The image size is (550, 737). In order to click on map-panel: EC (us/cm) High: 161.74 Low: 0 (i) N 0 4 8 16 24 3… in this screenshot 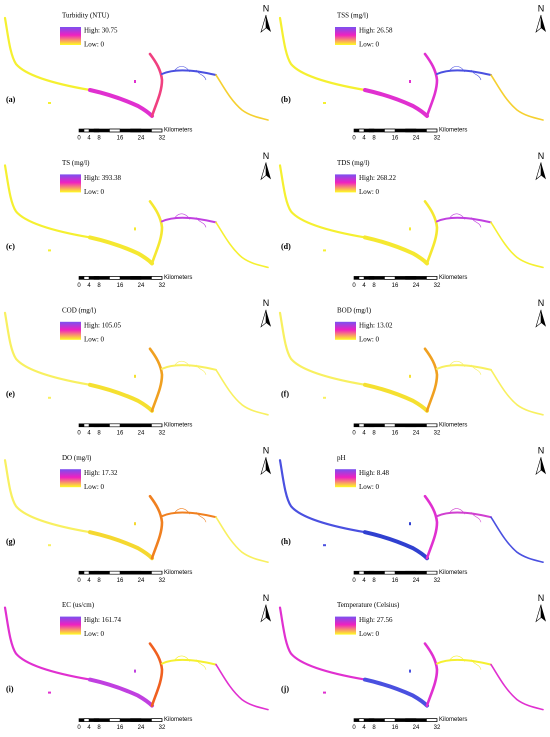, I will do `click(137, 662)`.